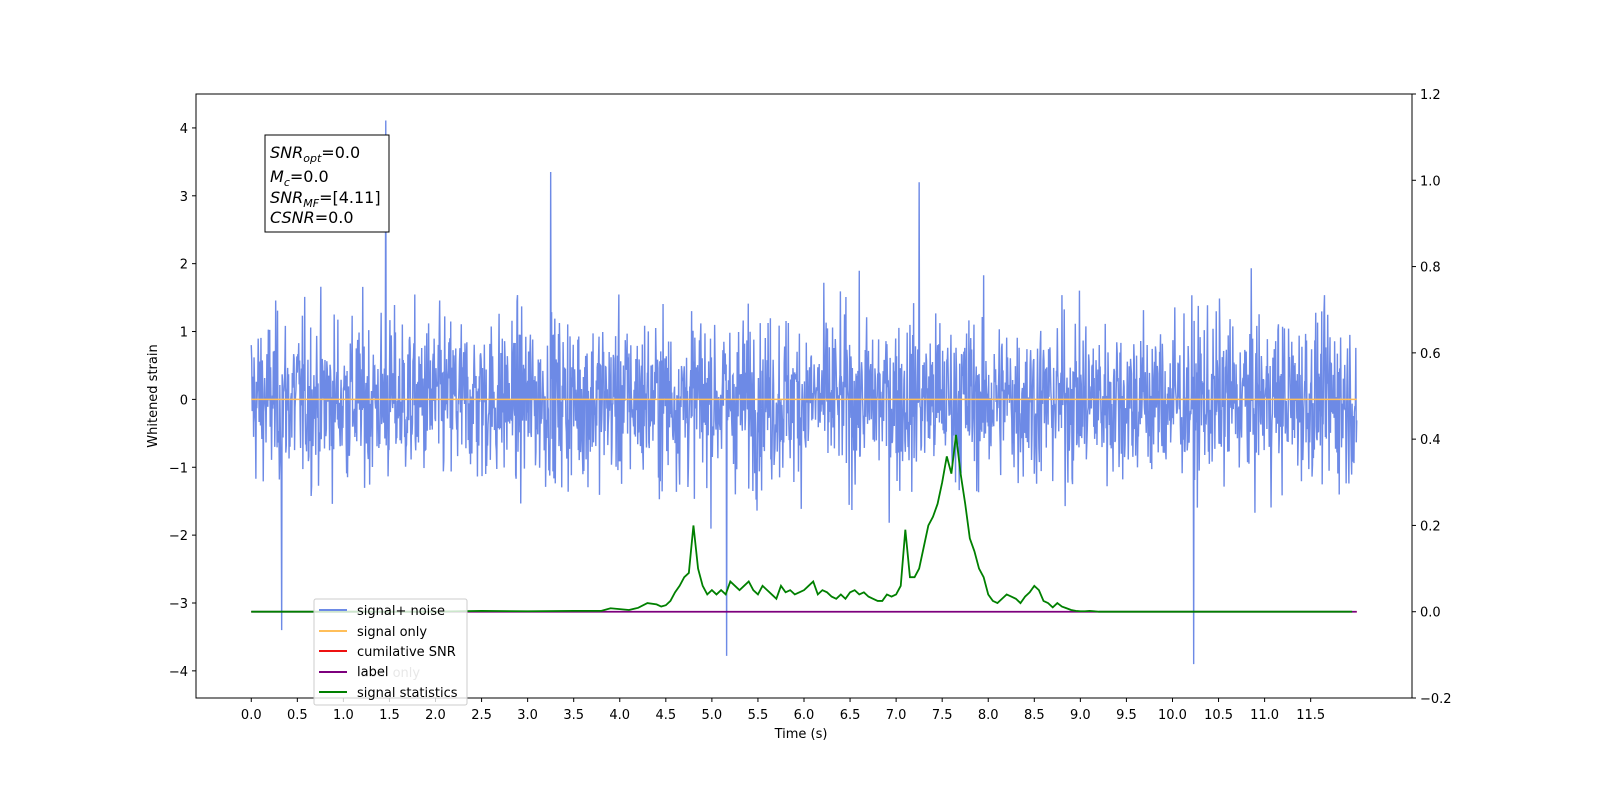 The image size is (1600, 800). What do you see at coordinates (850, 715) in the screenshot?
I see `x-tick-label: 6.5` at bounding box center [850, 715].